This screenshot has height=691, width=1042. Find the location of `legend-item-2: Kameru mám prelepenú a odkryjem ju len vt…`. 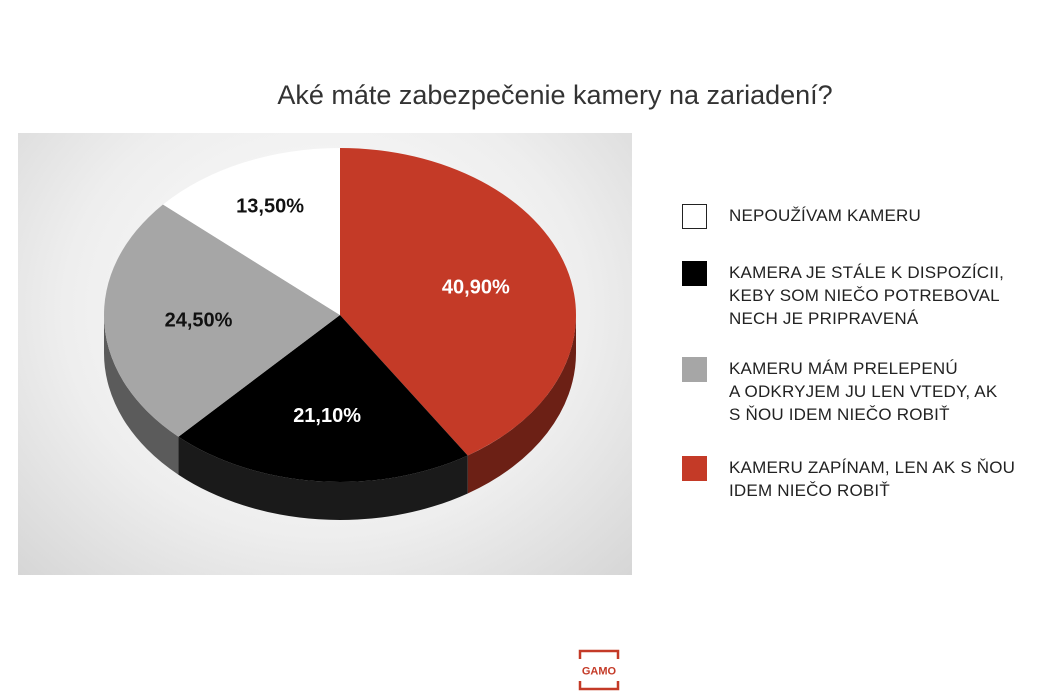

legend-item-2: Kameru mám prelepenú a odkryjem ju len vt… is located at coordinates (839, 391).